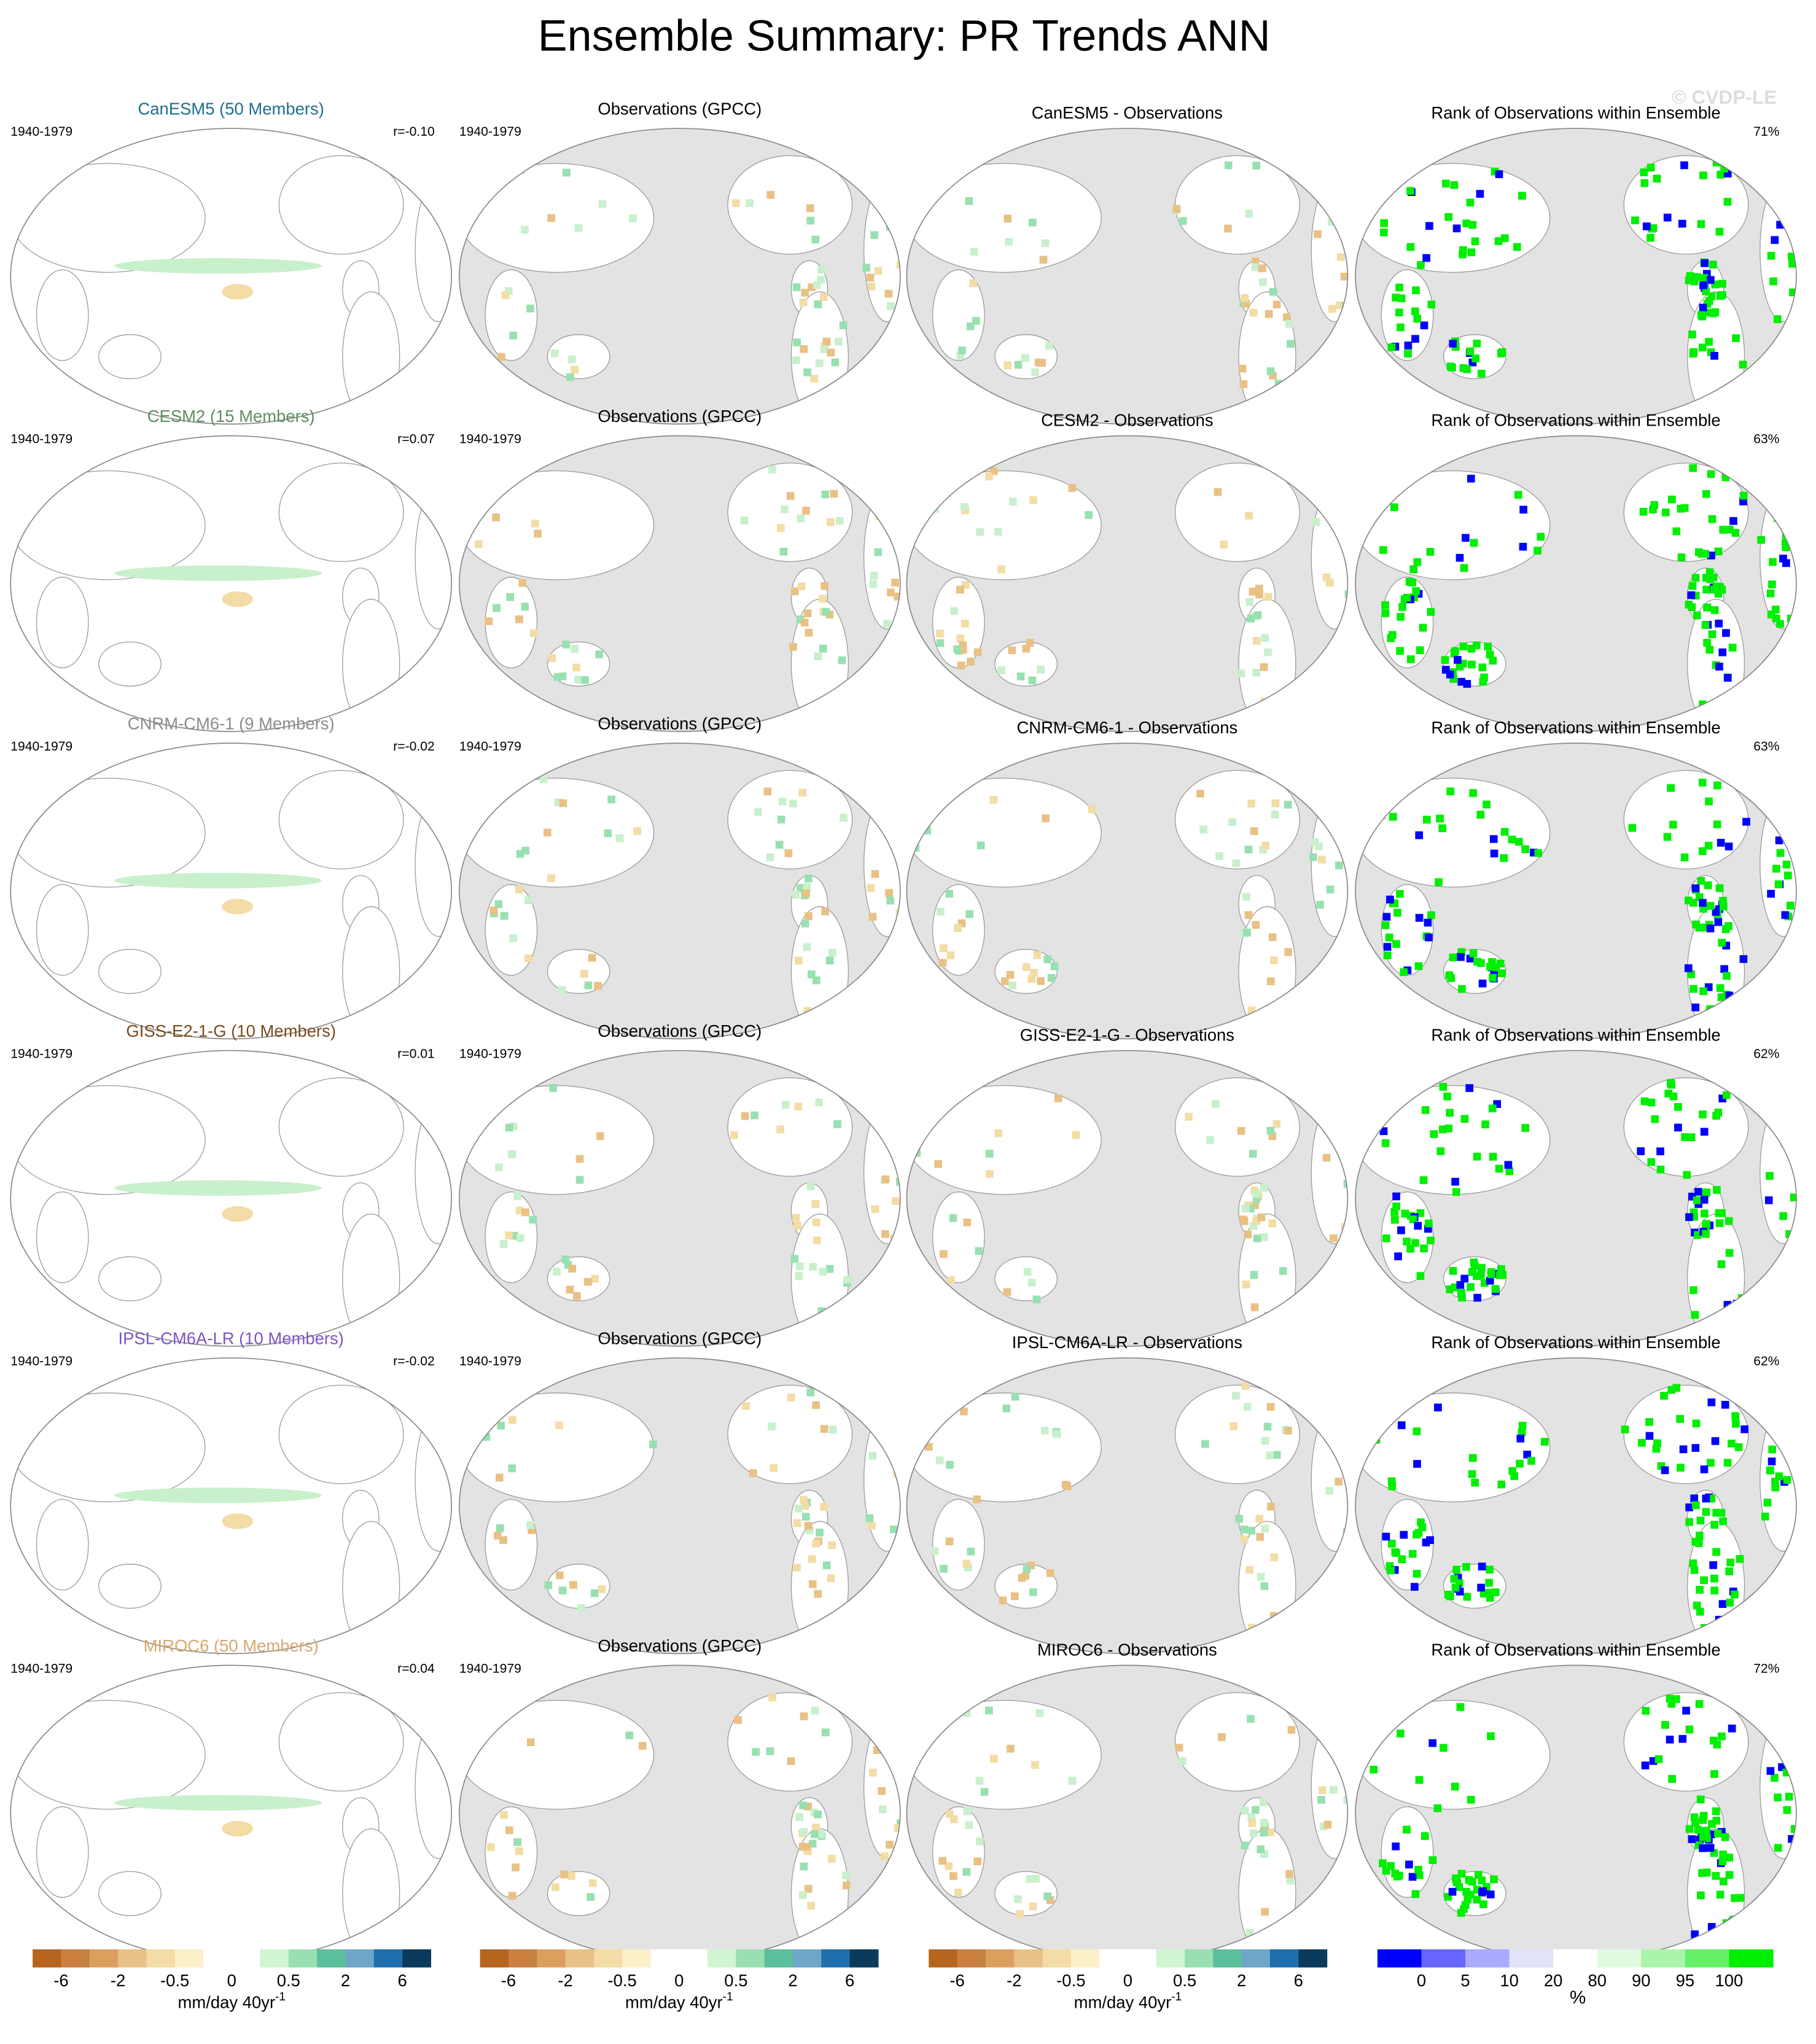  Describe the element at coordinates (345, 1980) in the screenshot. I see `colorbar-label: 2` at that location.